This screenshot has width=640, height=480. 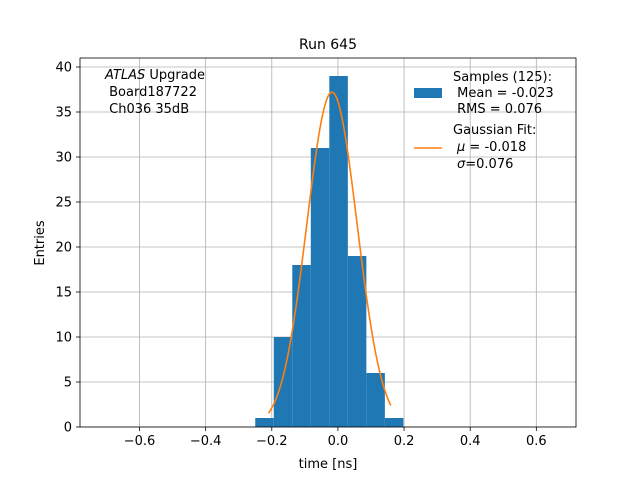 What do you see at coordinates (147, 109) in the screenshot?
I see `annotation-line-3: Ch036 35dB` at bounding box center [147, 109].